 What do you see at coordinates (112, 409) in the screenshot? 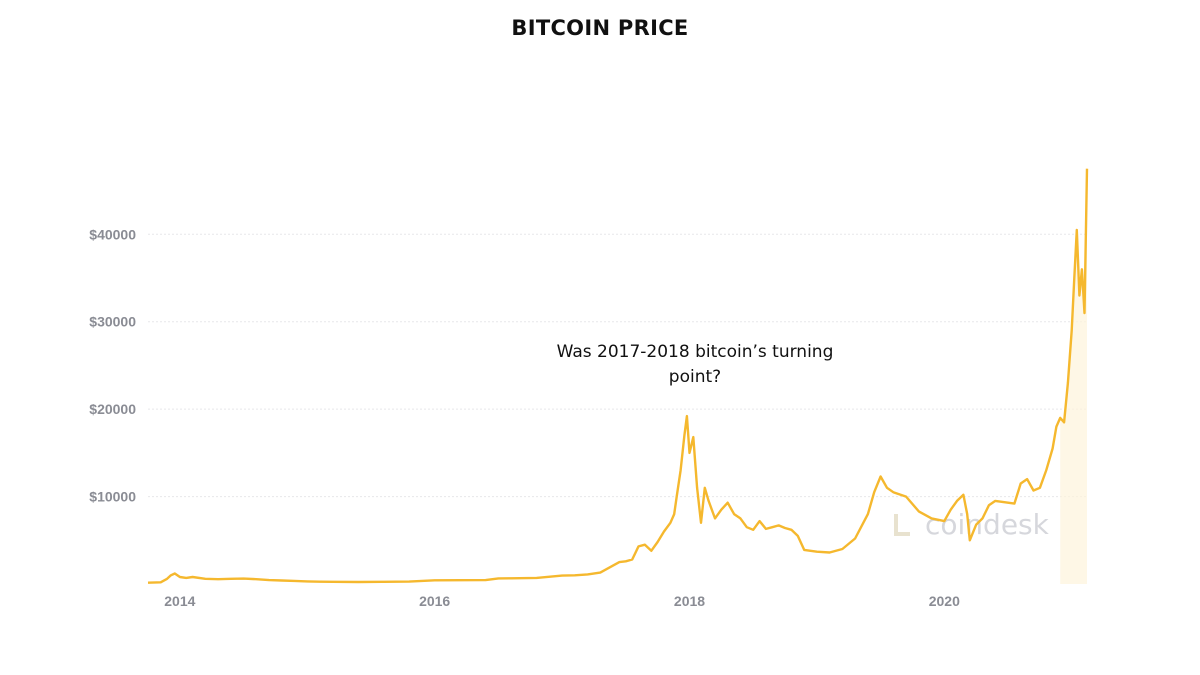
I see `y-tick-label: $20000` at bounding box center [112, 409].